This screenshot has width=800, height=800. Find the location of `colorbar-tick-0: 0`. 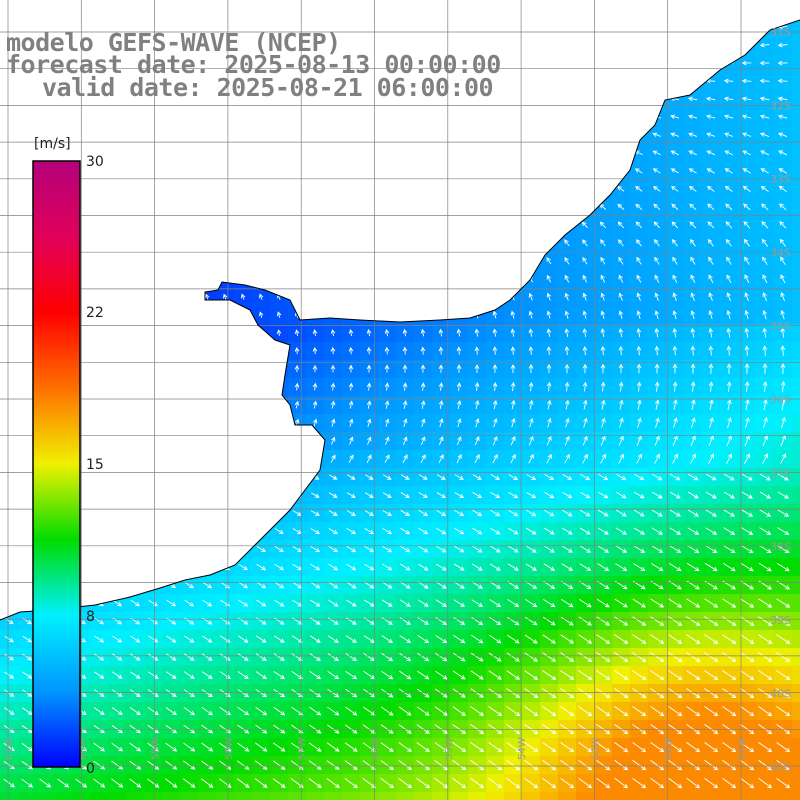

colorbar-tick-0: 0 is located at coordinates (90, 769).